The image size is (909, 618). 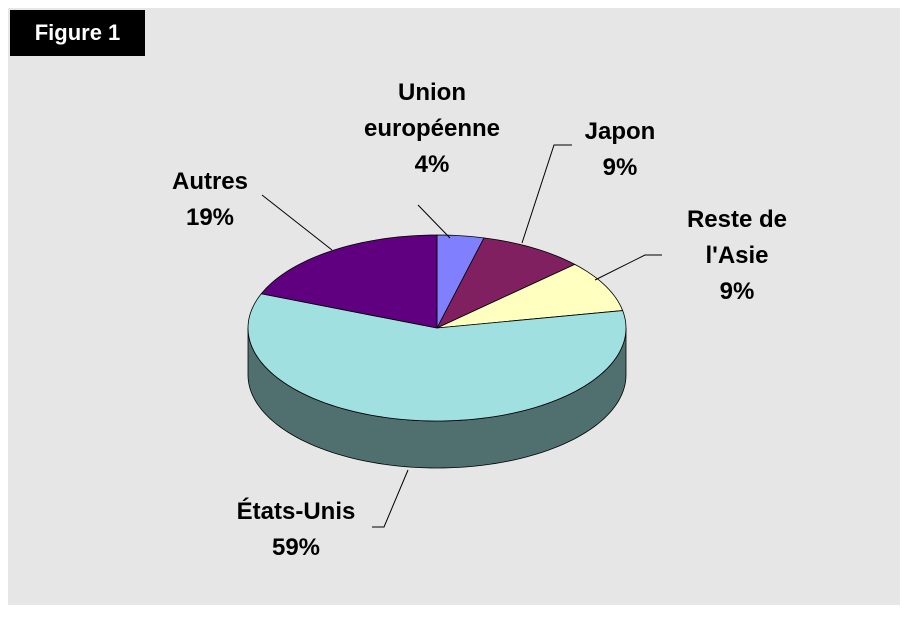 What do you see at coordinates (620, 150) in the screenshot?
I see `data-label: Japon 9%` at bounding box center [620, 150].